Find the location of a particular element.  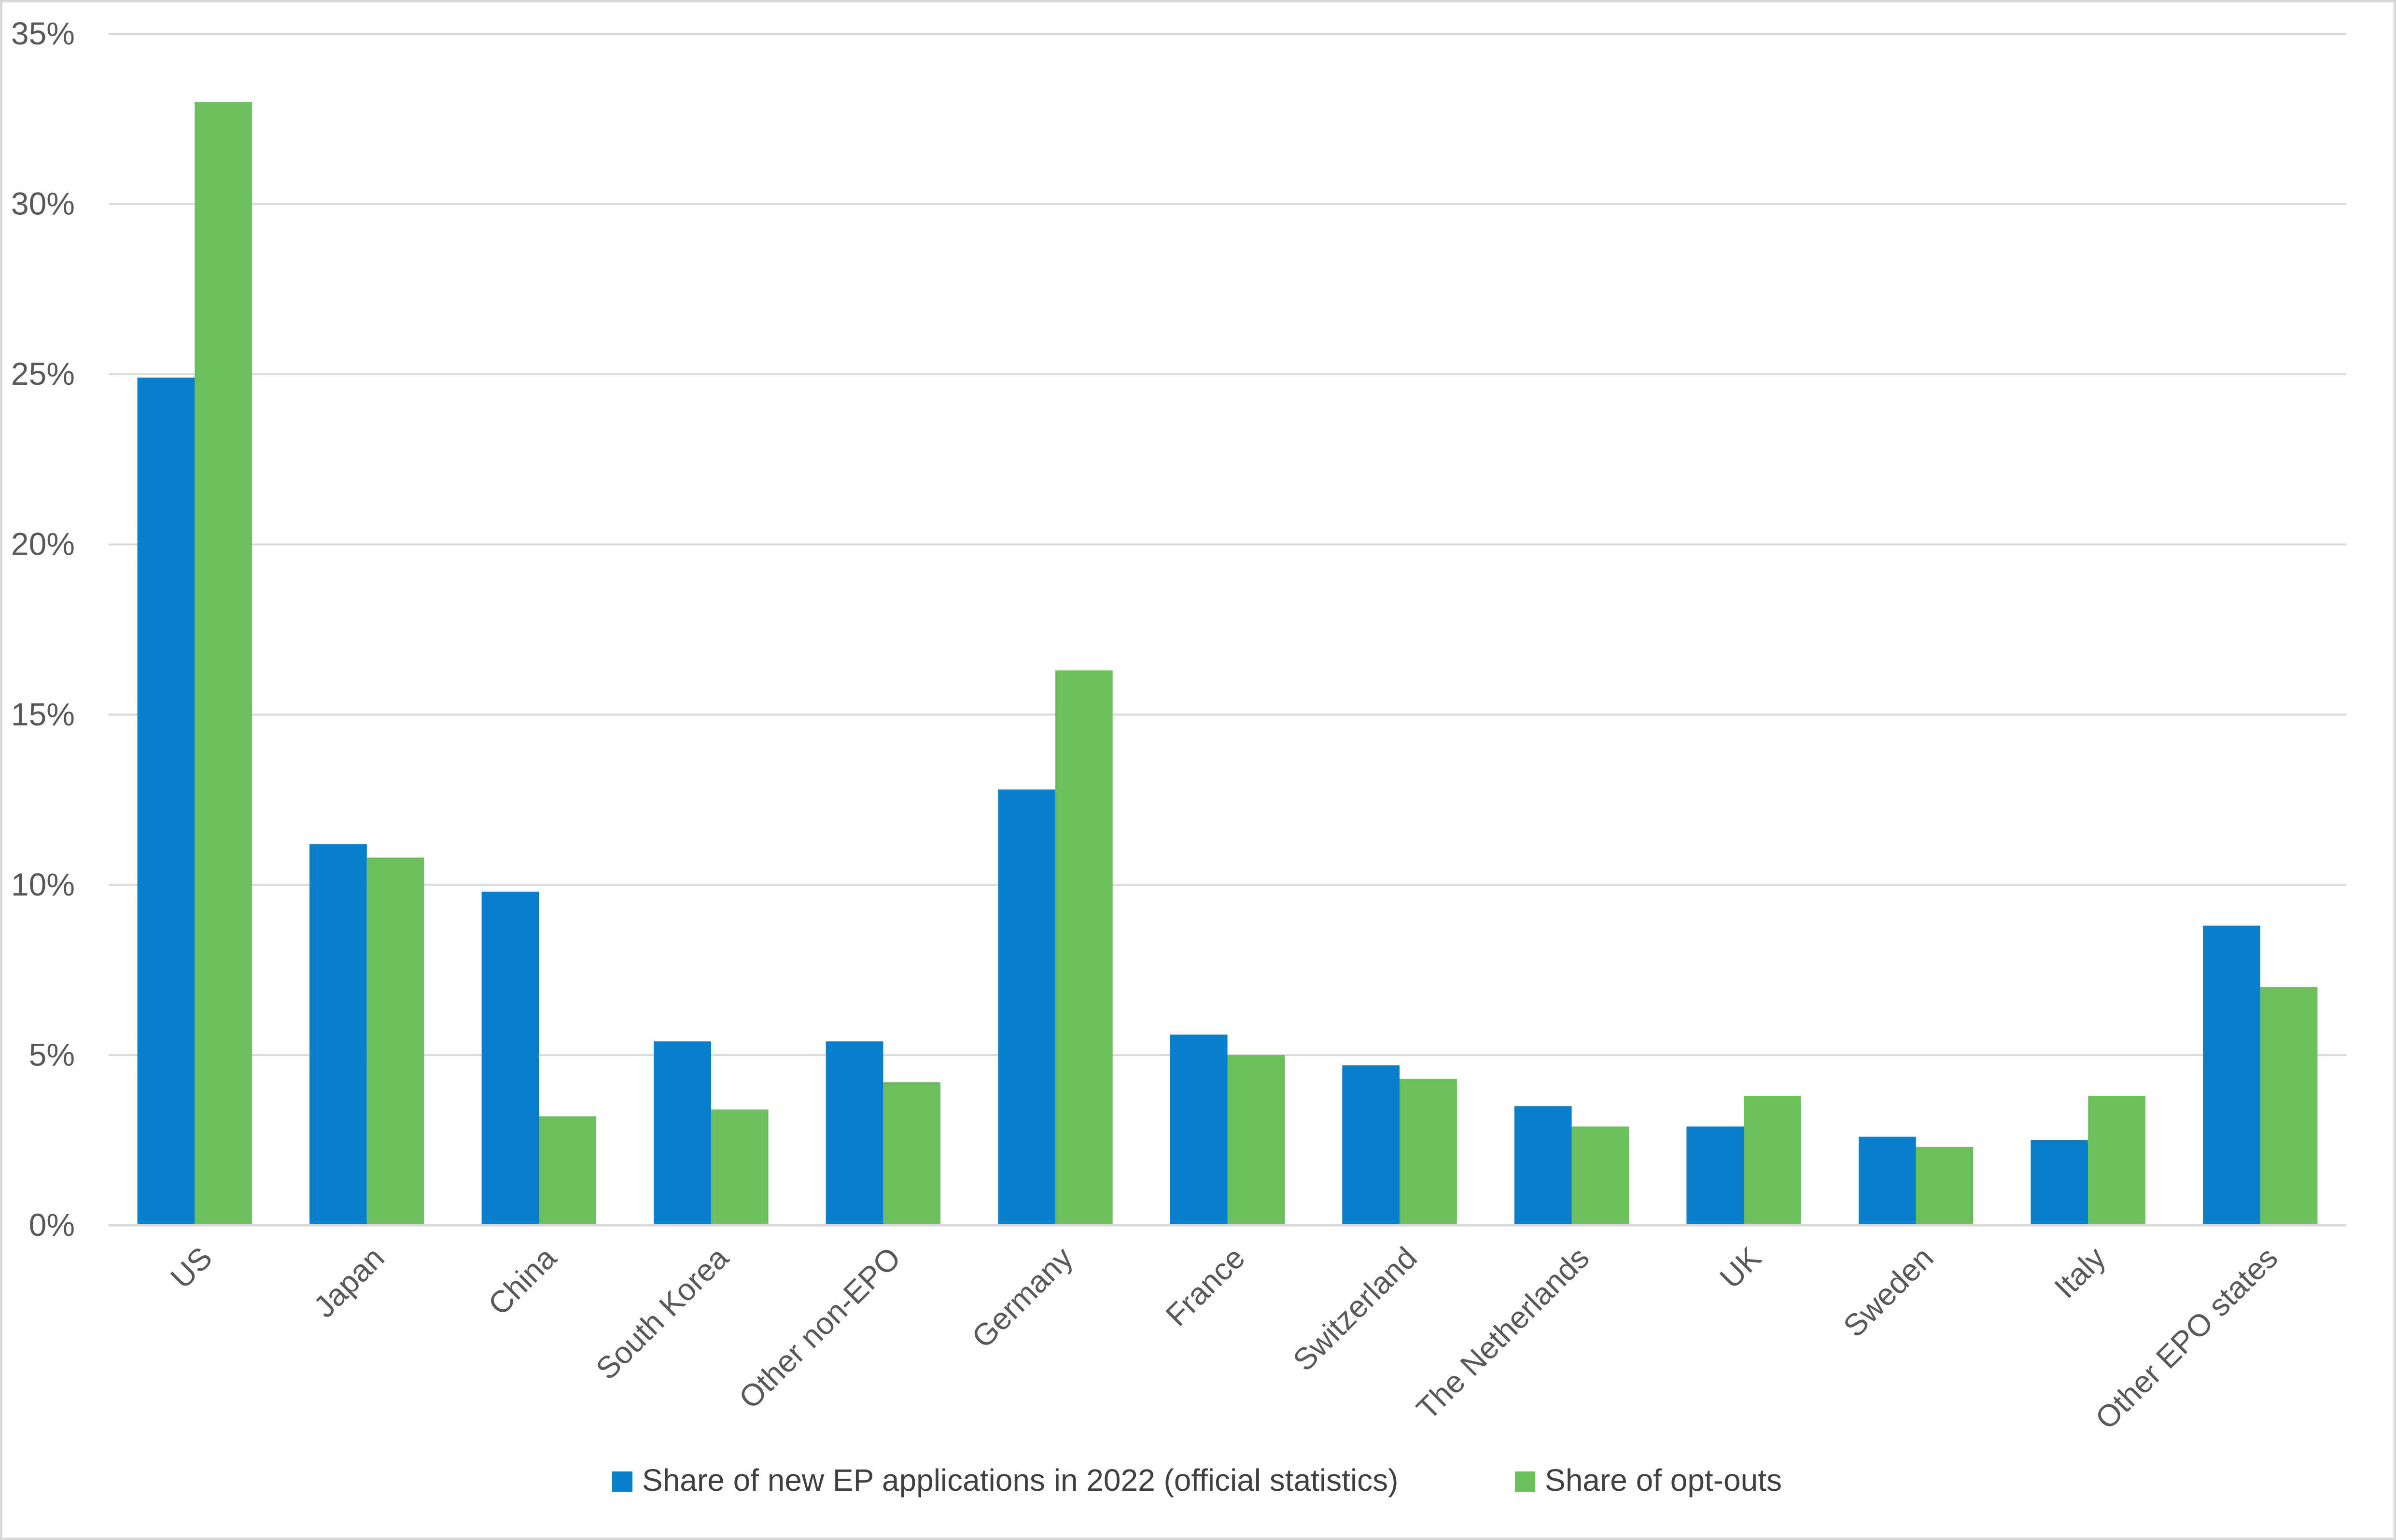

x-tick-label: US is located at coordinates (191, 1268).